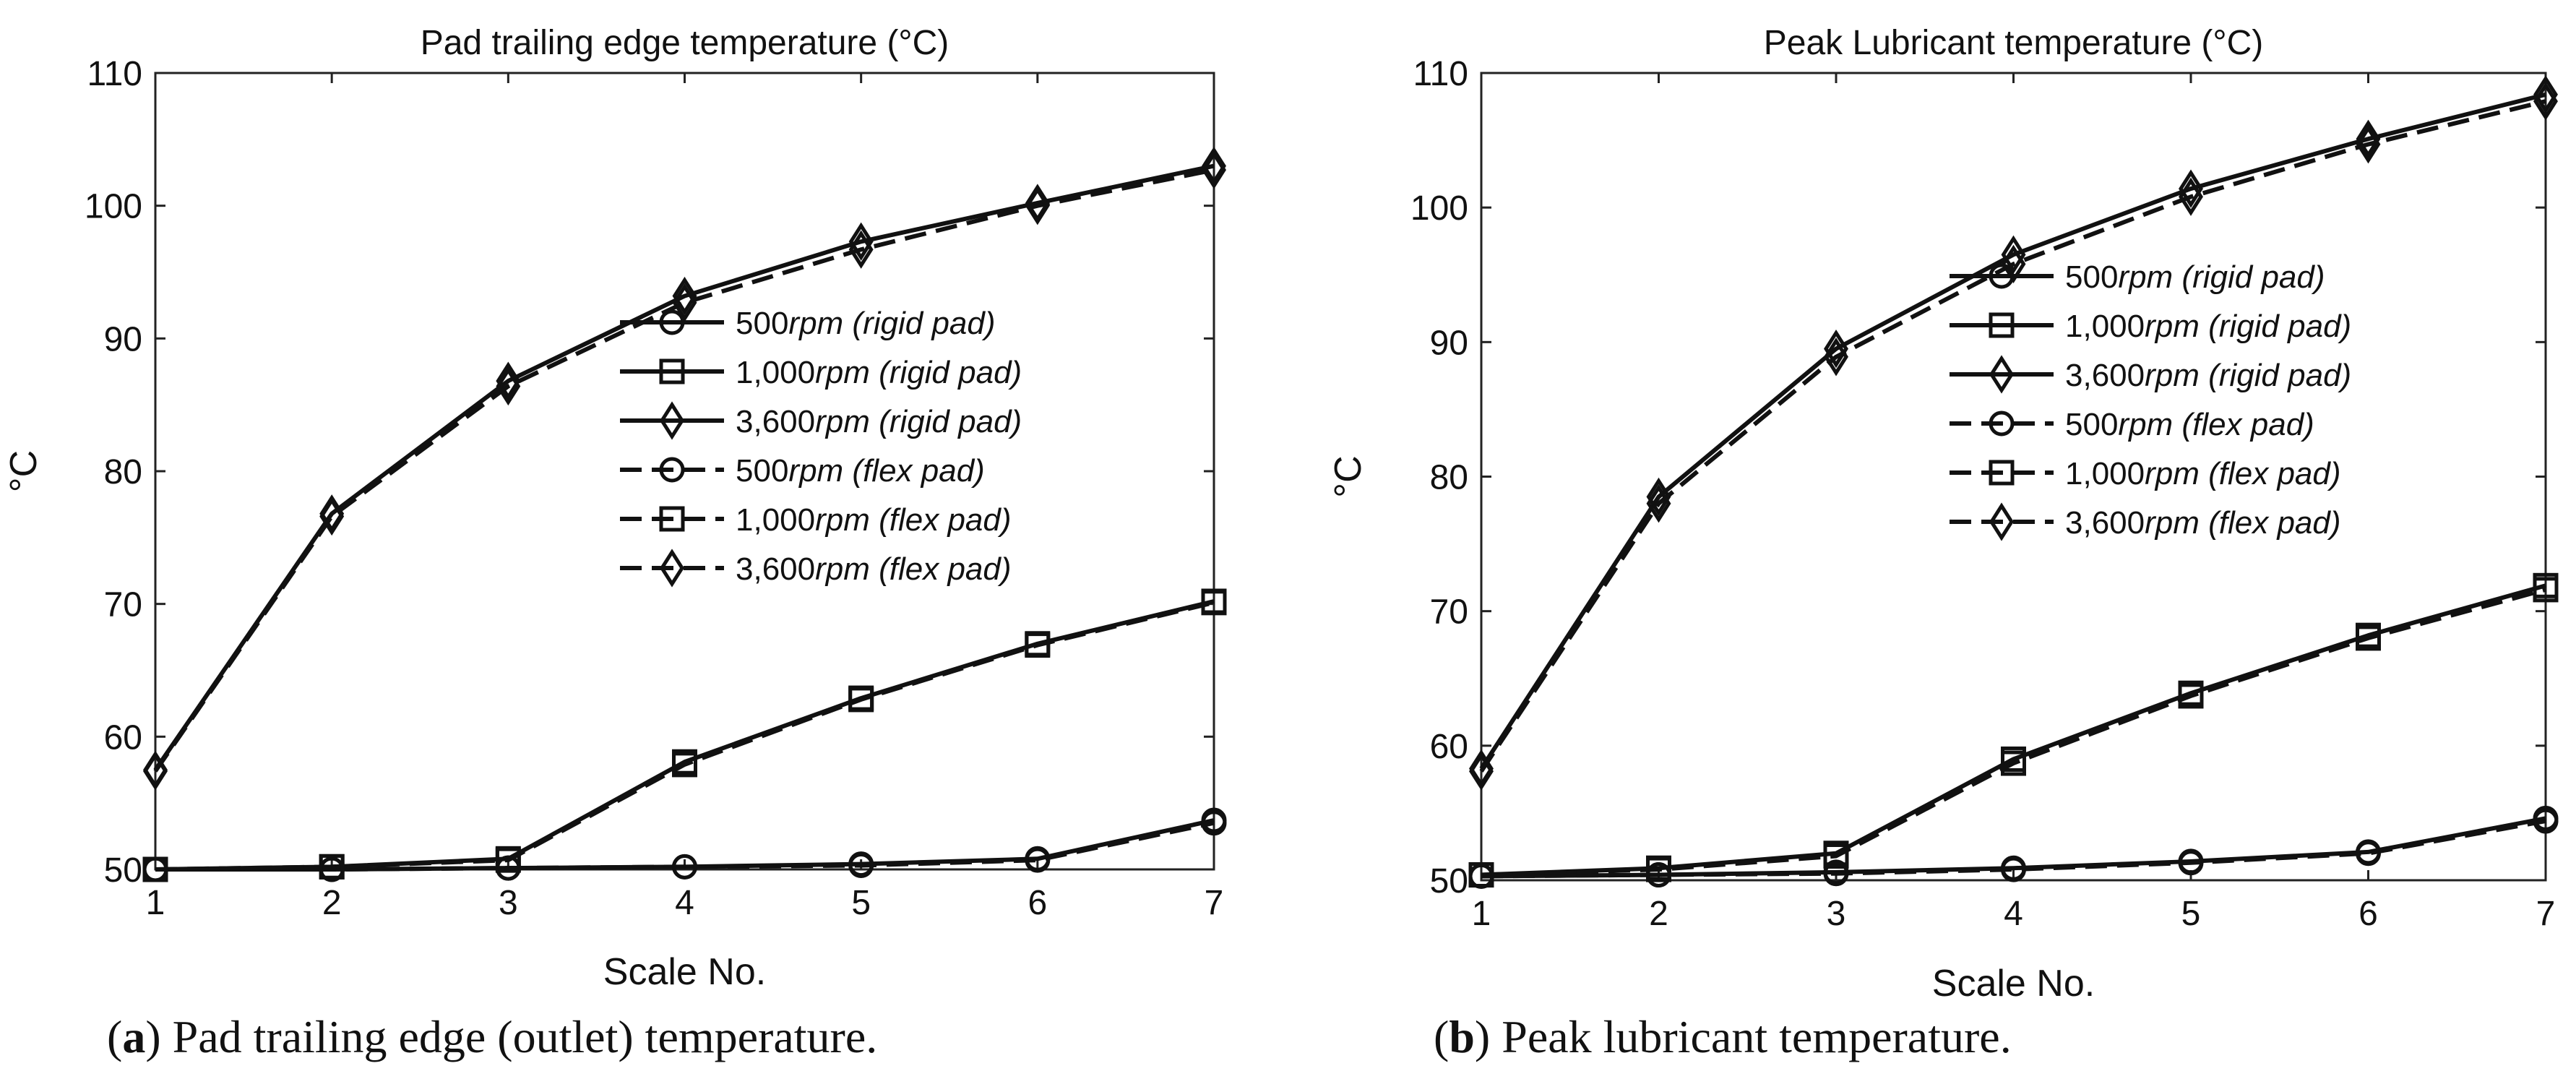  Describe the element at coordinates (1214, 903) in the screenshot. I see `x-tick-label: 7` at that location.